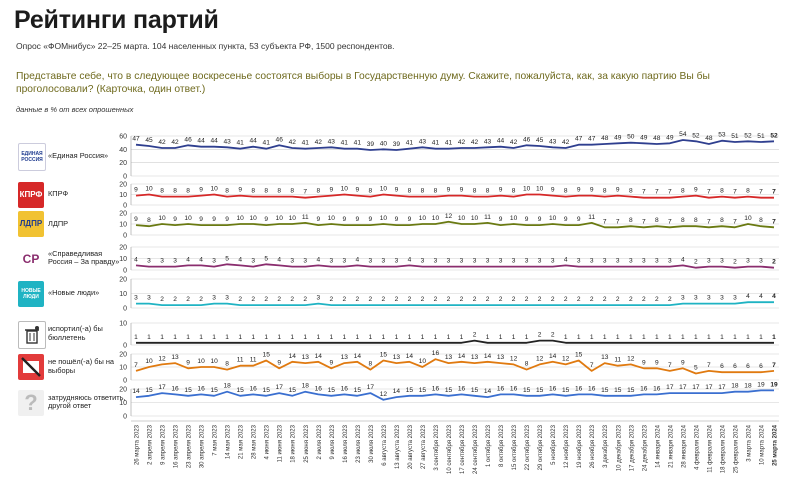  I want to click on series-name: «Единая Россия», so click(78, 155).